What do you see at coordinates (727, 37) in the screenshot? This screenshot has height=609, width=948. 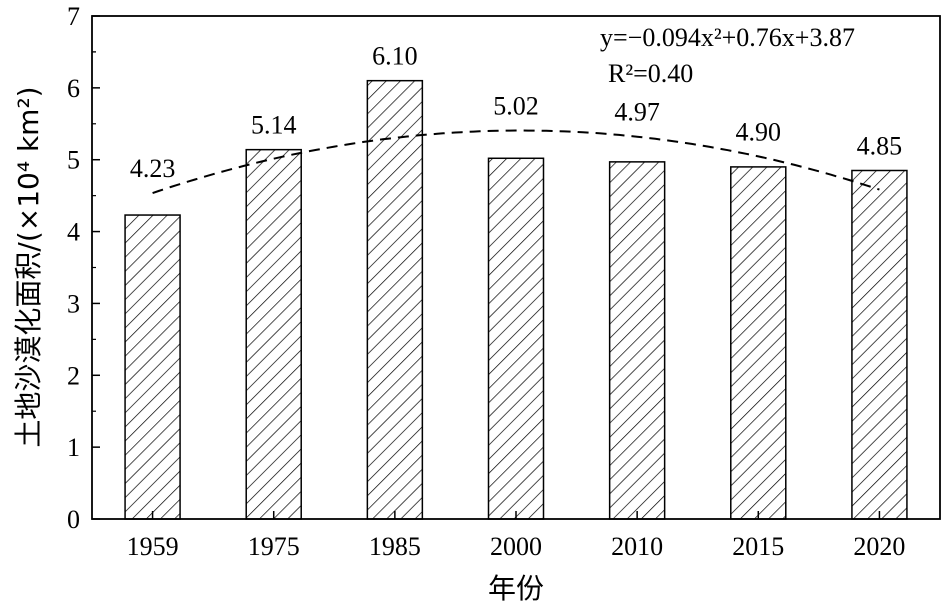 I see `trendline-equation: y=−0.094x²+0.76x+3.87` at bounding box center [727, 37].